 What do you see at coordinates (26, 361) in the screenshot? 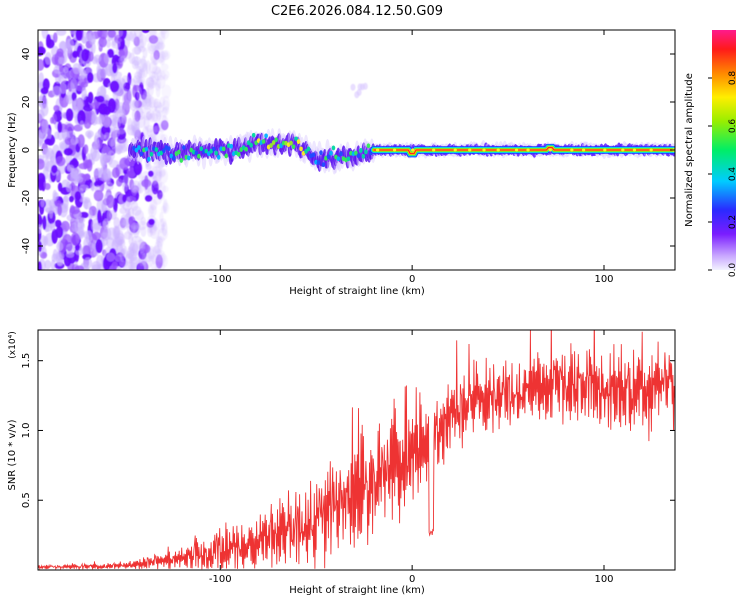
I see `snr-ytick-label: 1.5` at bounding box center [26, 361].